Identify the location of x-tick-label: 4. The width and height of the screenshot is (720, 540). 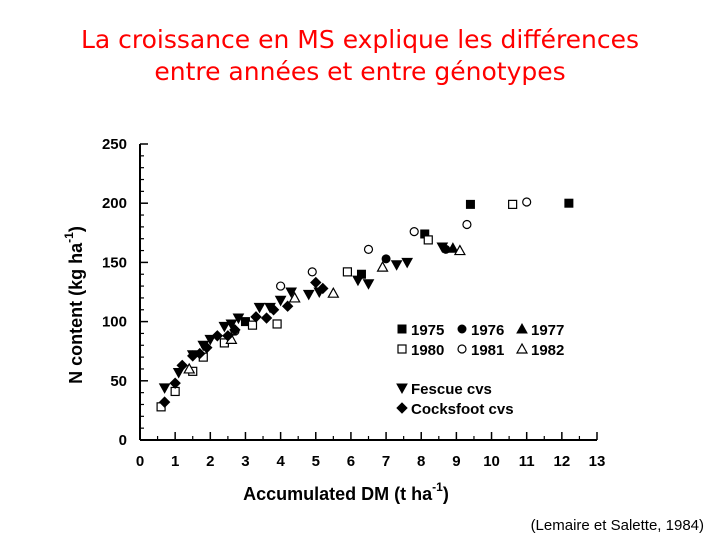
(280, 461).